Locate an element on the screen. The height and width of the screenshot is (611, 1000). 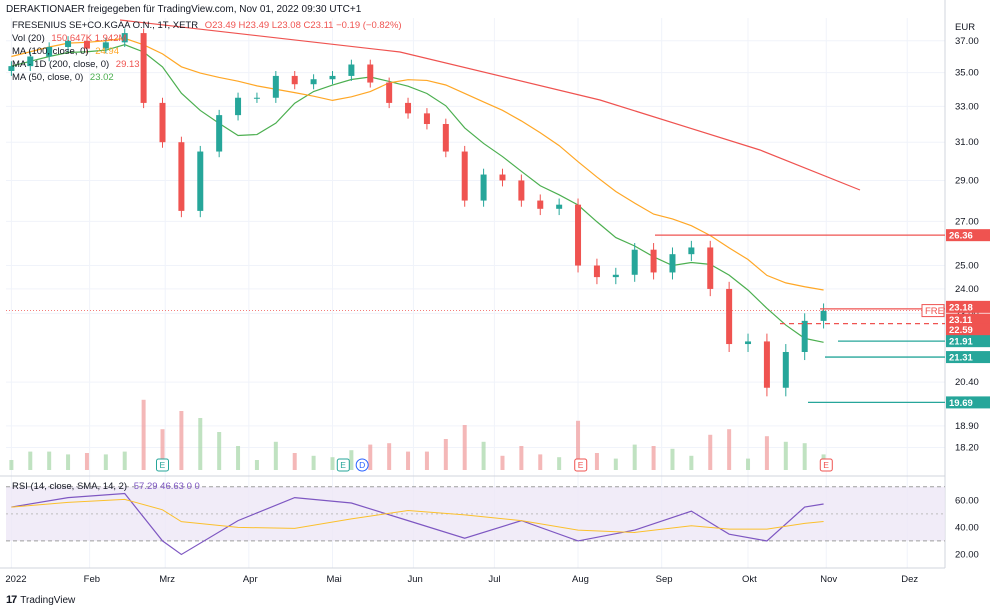
tradingview-footer: 17 TradingView is located at coordinates (40, 600).